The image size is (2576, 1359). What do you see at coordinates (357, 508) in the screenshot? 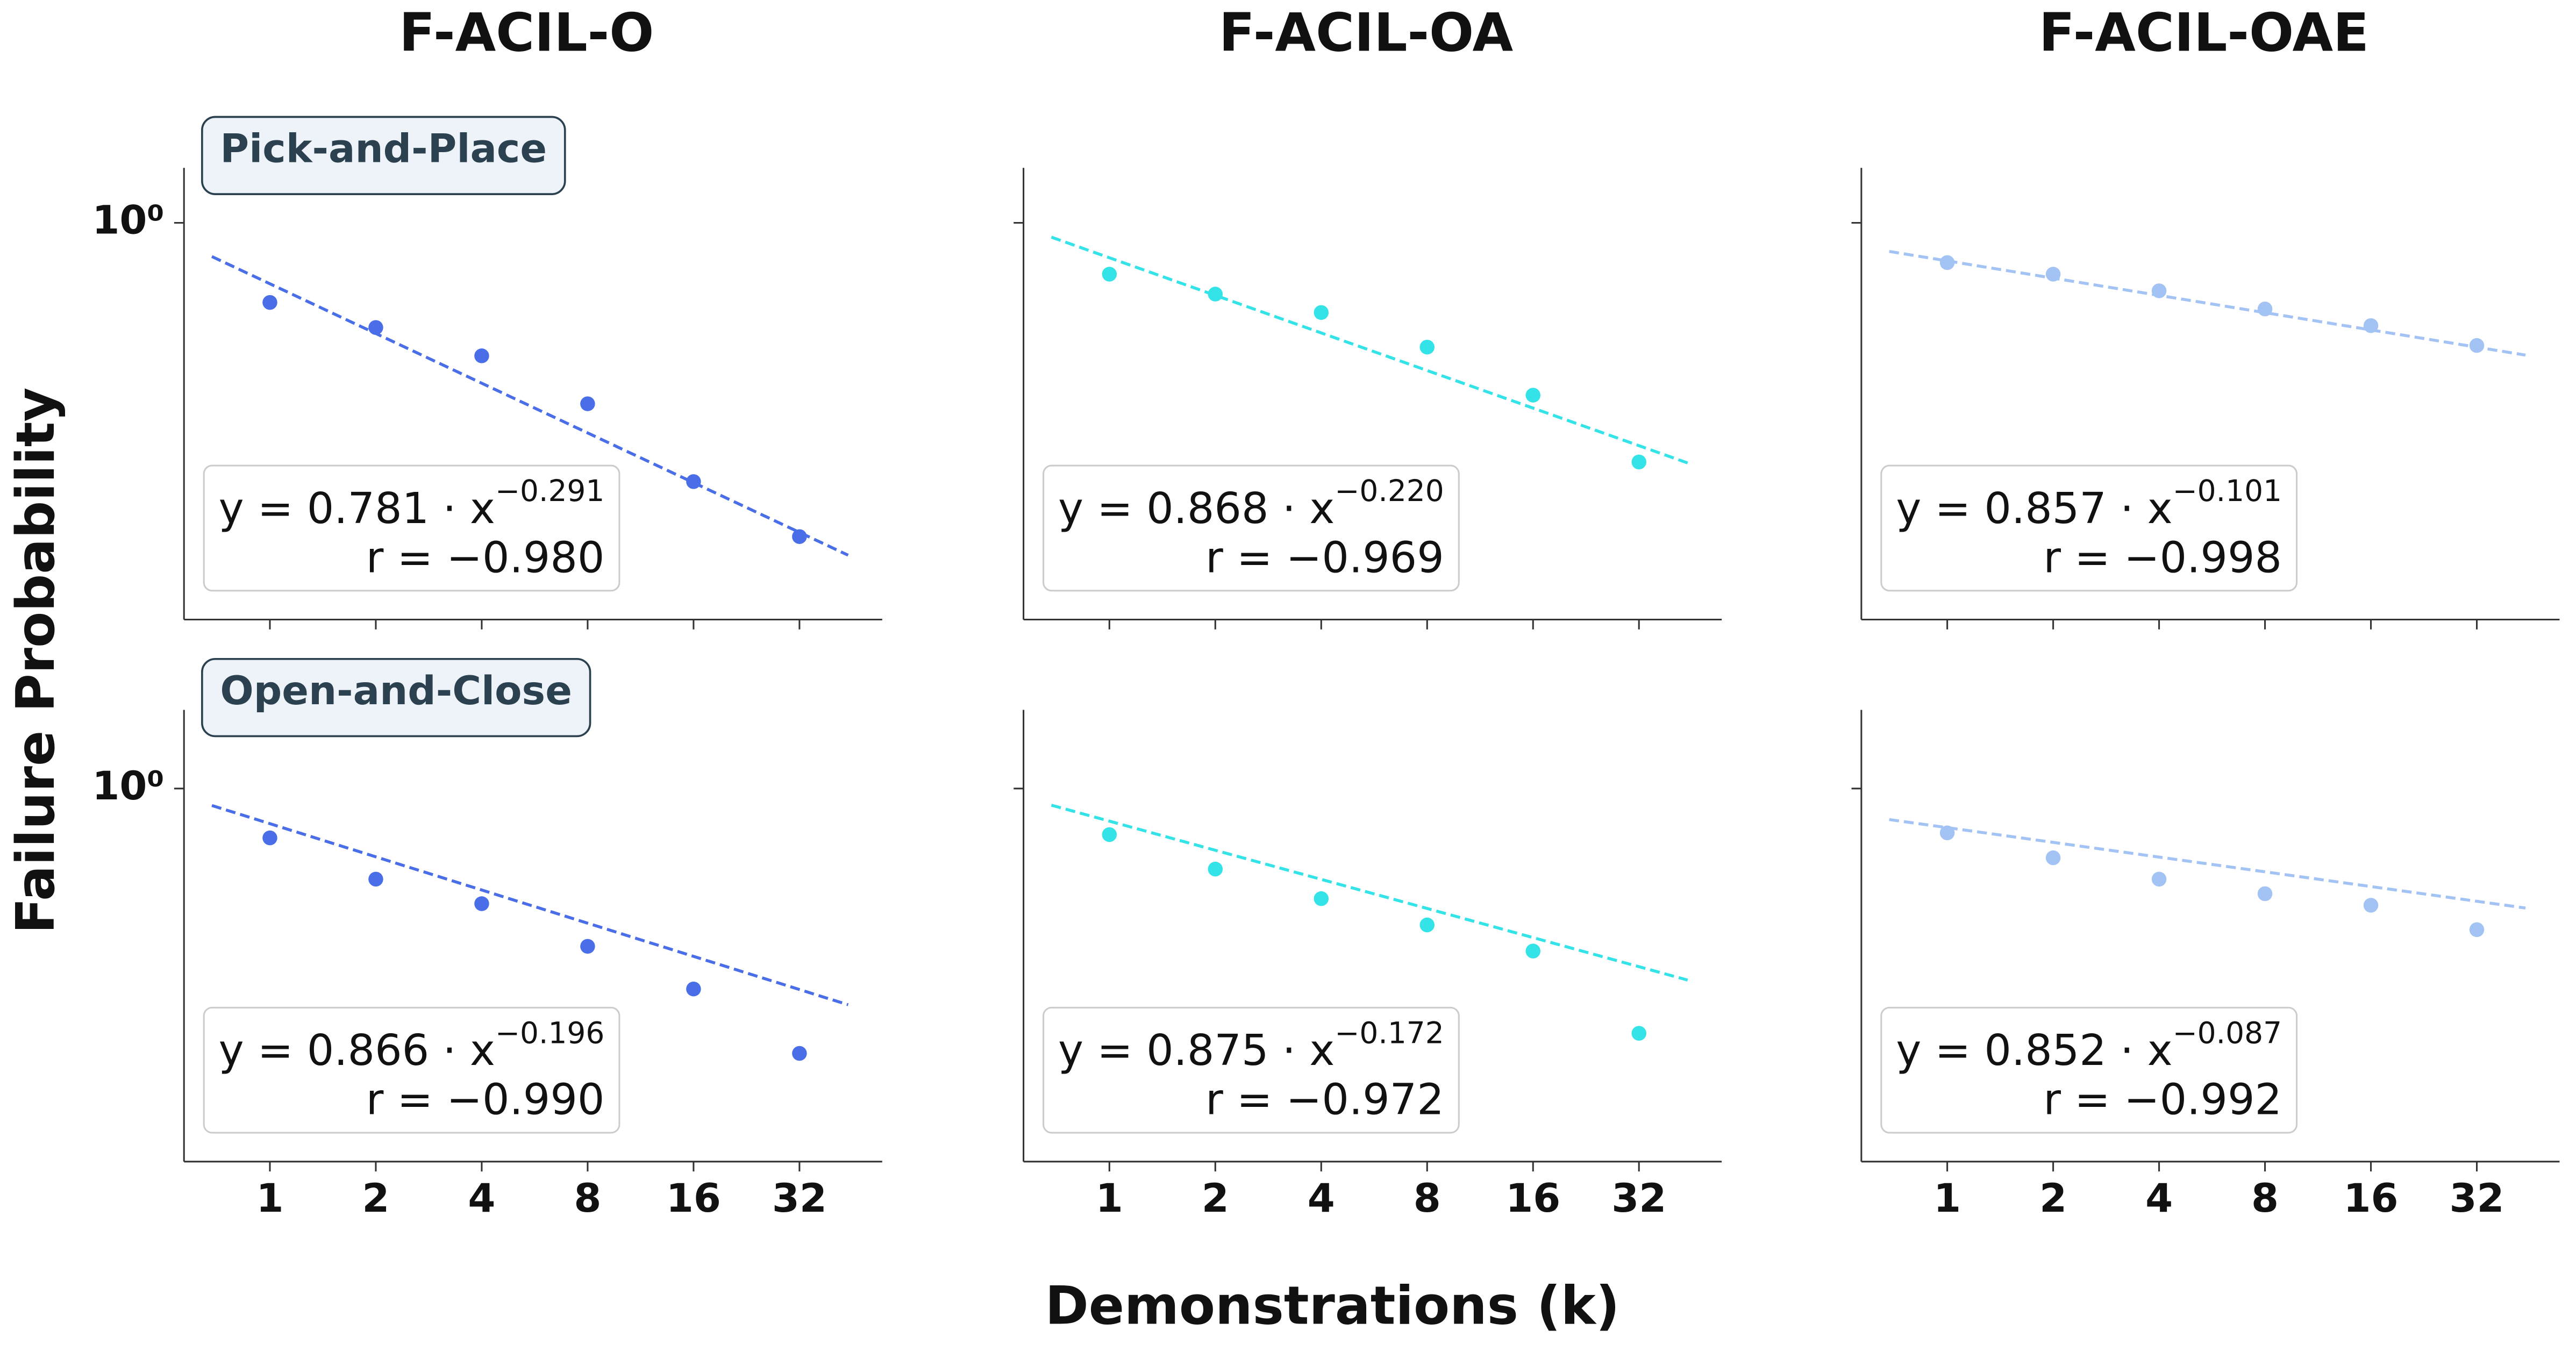
I see `equation-text: y = 0.781 · x` at bounding box center [357, 508].